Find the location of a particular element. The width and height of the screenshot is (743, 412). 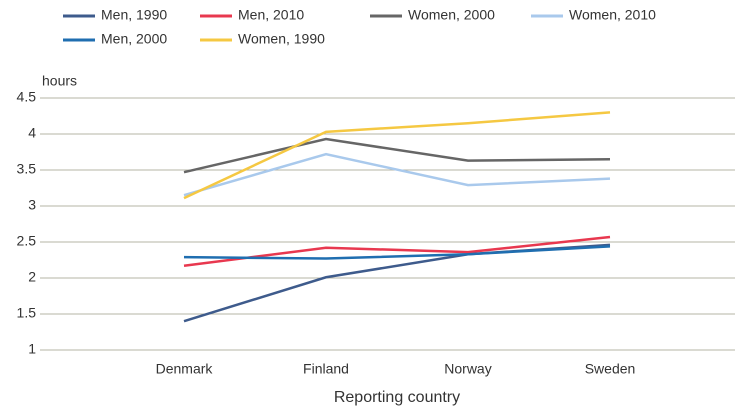

y-tick-label: 1 is located at coordinates (32, 349).